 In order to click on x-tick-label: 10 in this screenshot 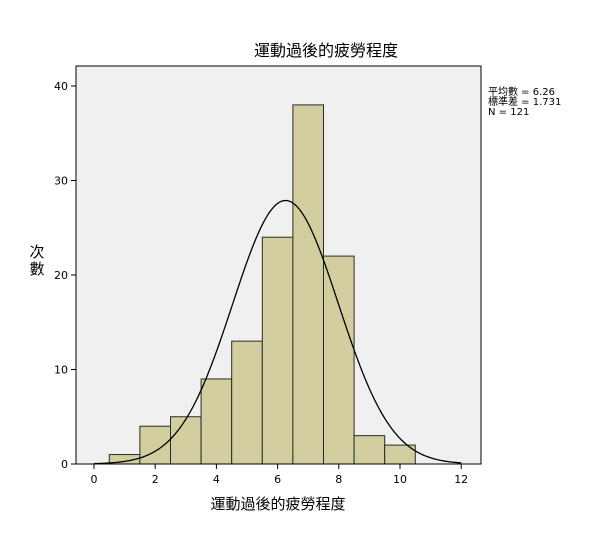, I will do `click(400, 479)`.